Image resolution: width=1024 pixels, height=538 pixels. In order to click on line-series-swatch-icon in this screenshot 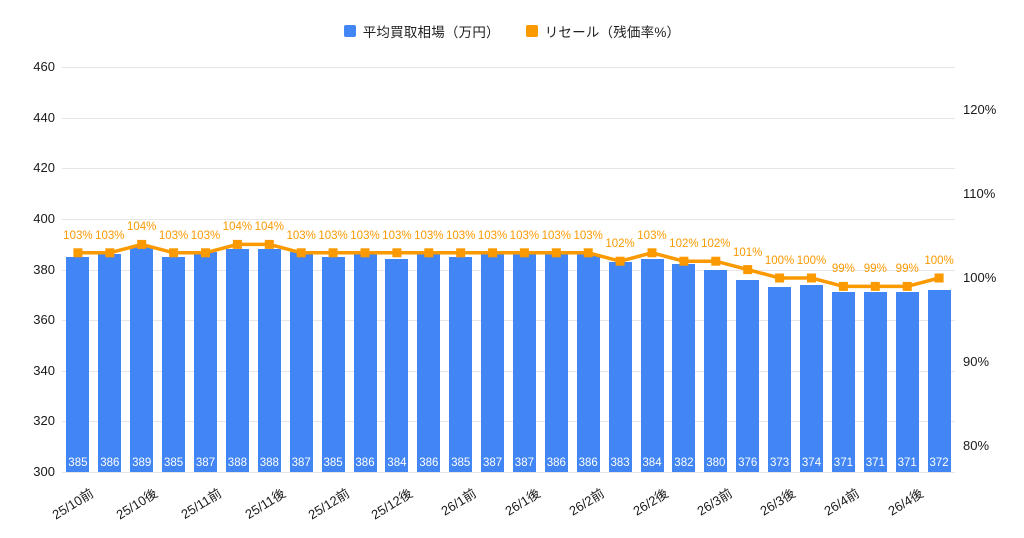, I will do `click(531, 31)`.